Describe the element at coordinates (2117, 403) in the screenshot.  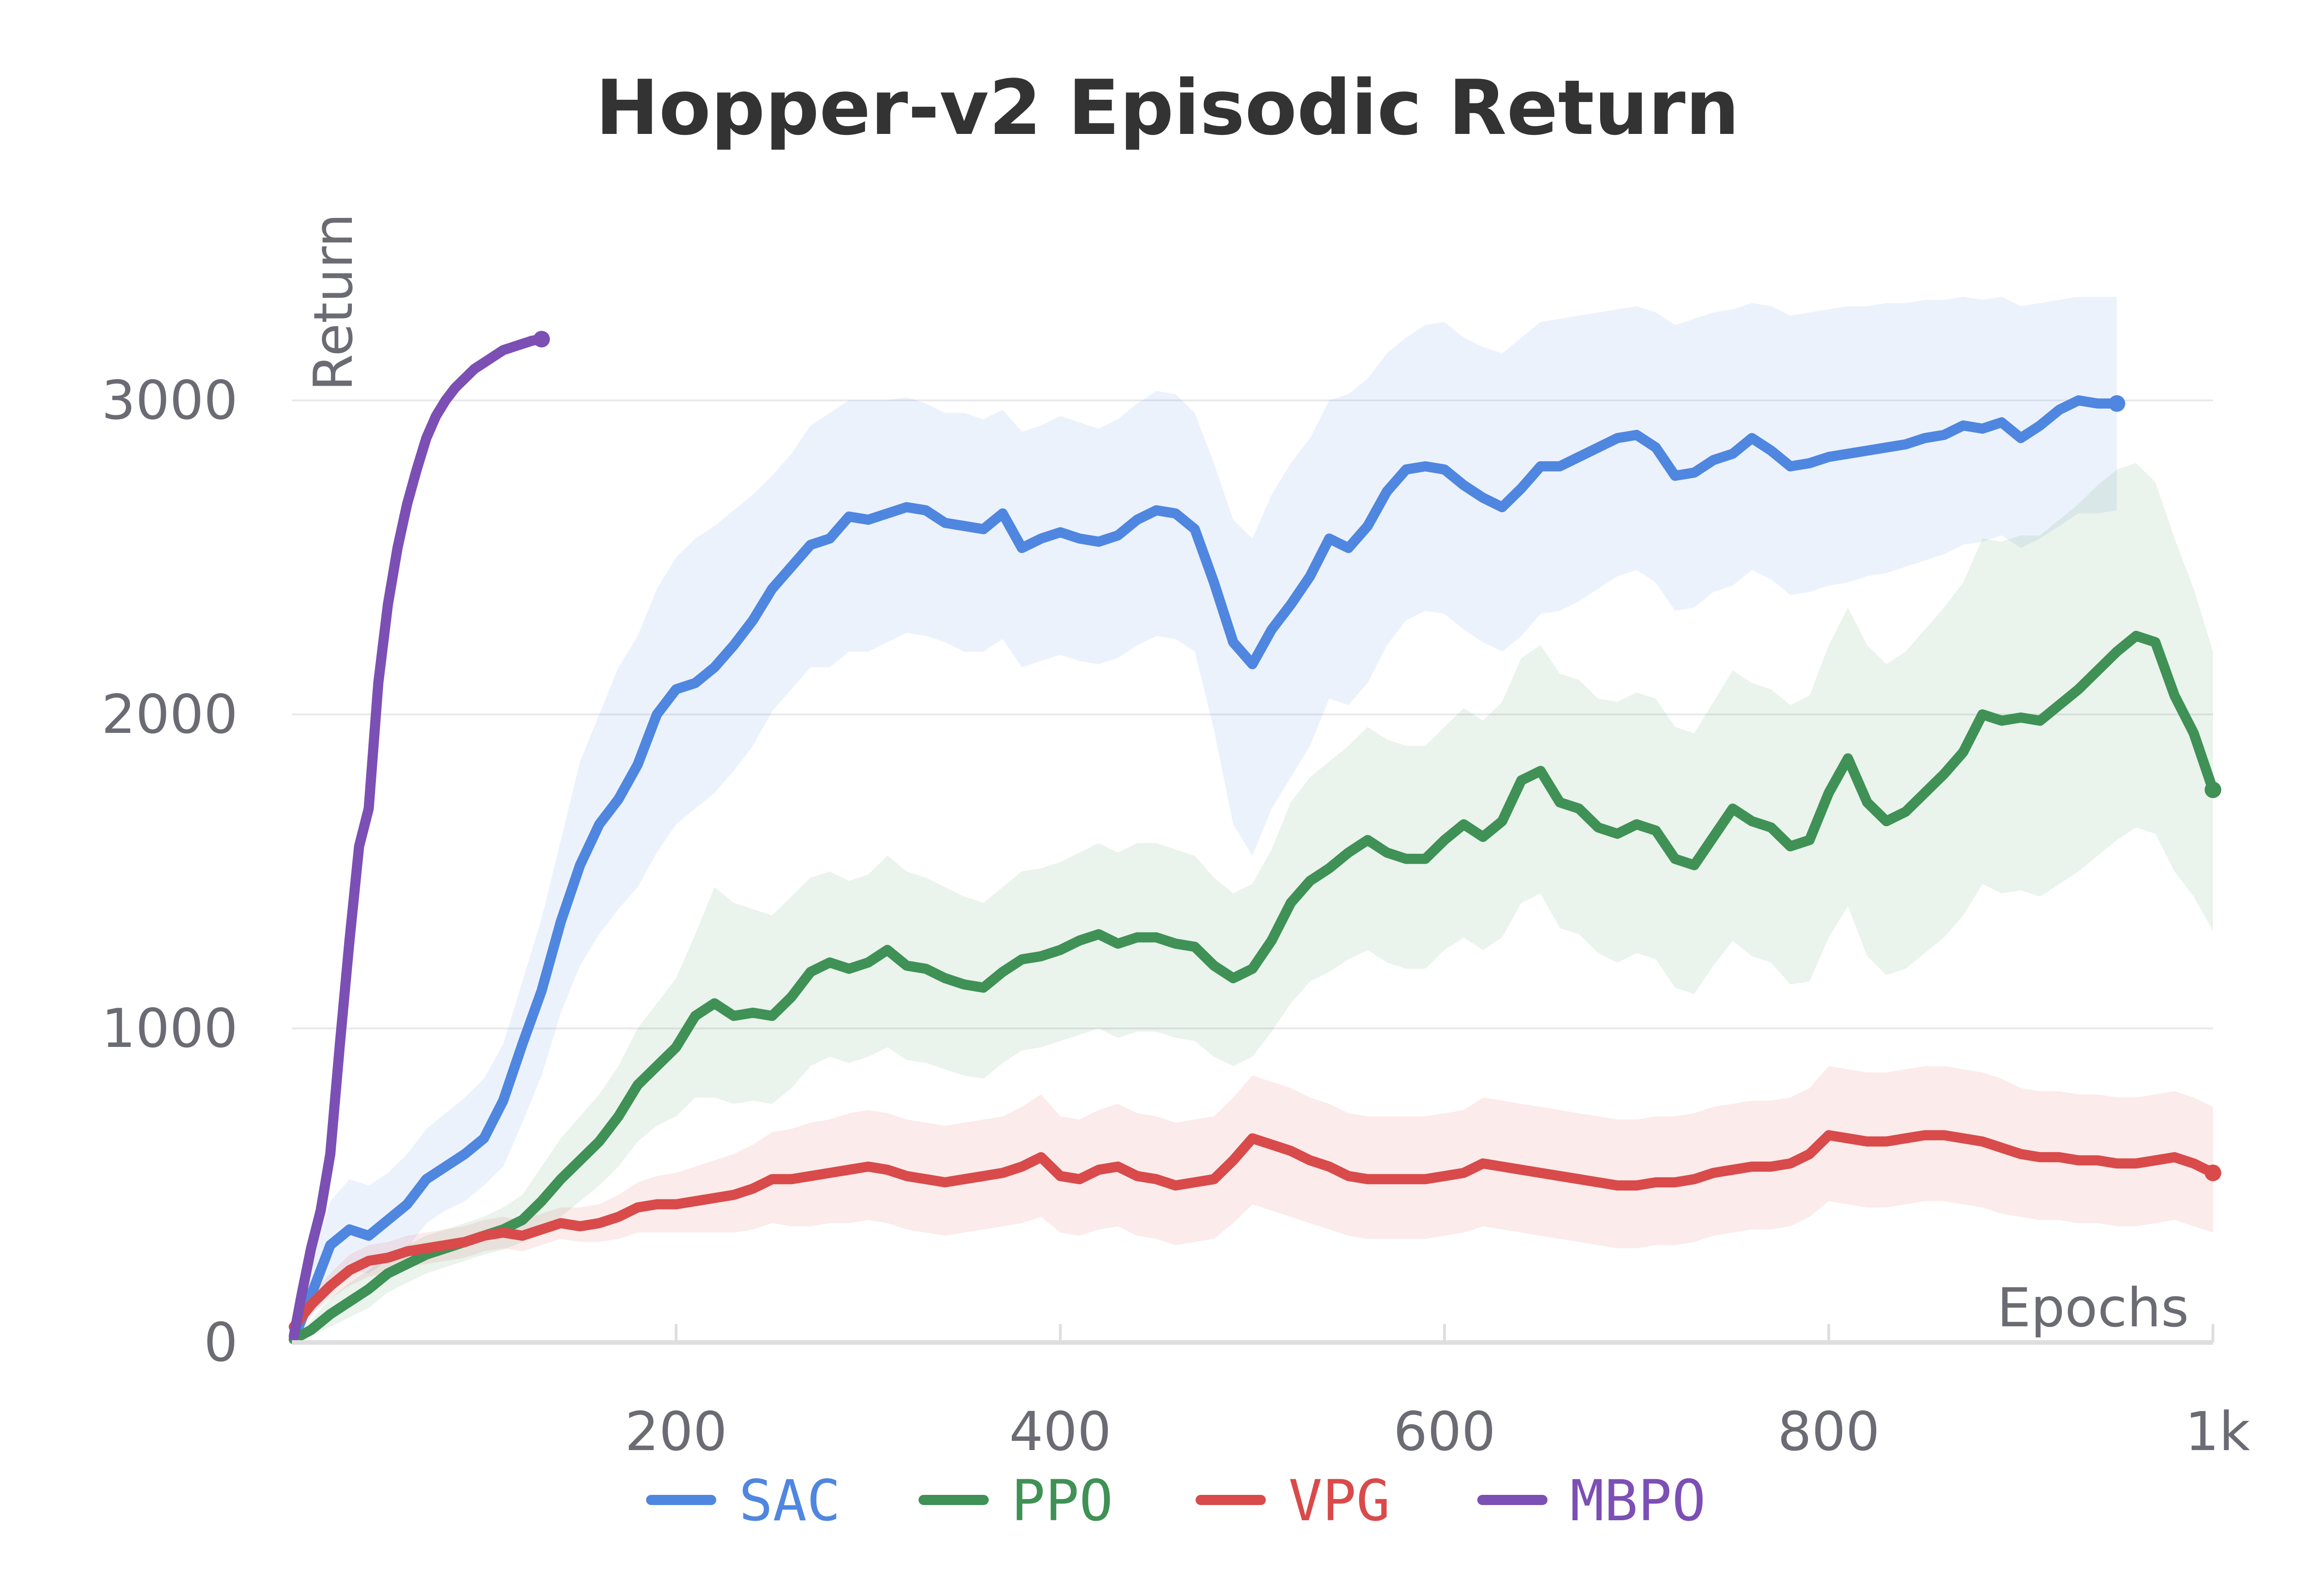
I see `series-end-marker-sac` at that location.